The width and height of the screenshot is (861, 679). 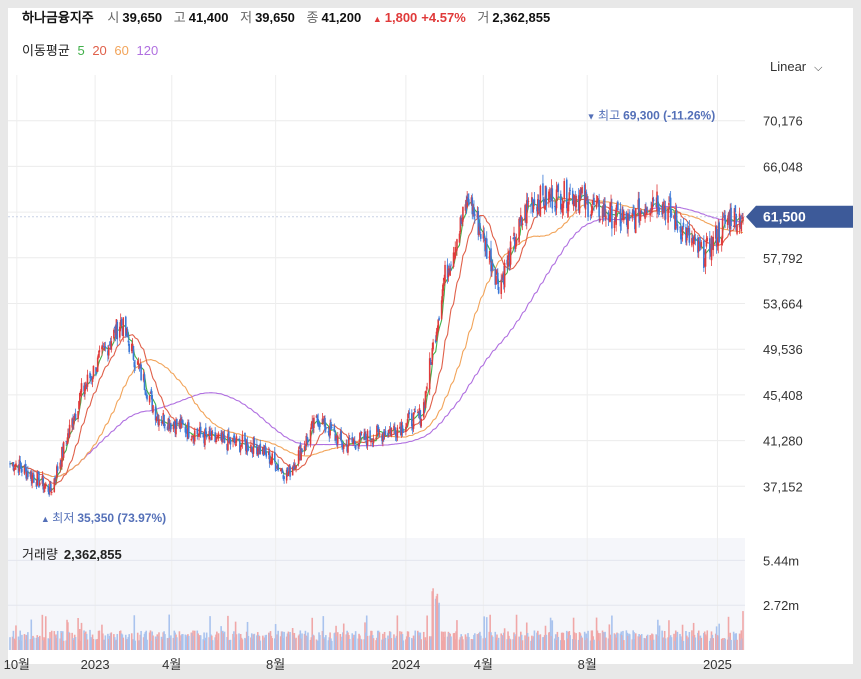 I want to click on scale-selector: Linear ⌵, so click(x=796, y=67).